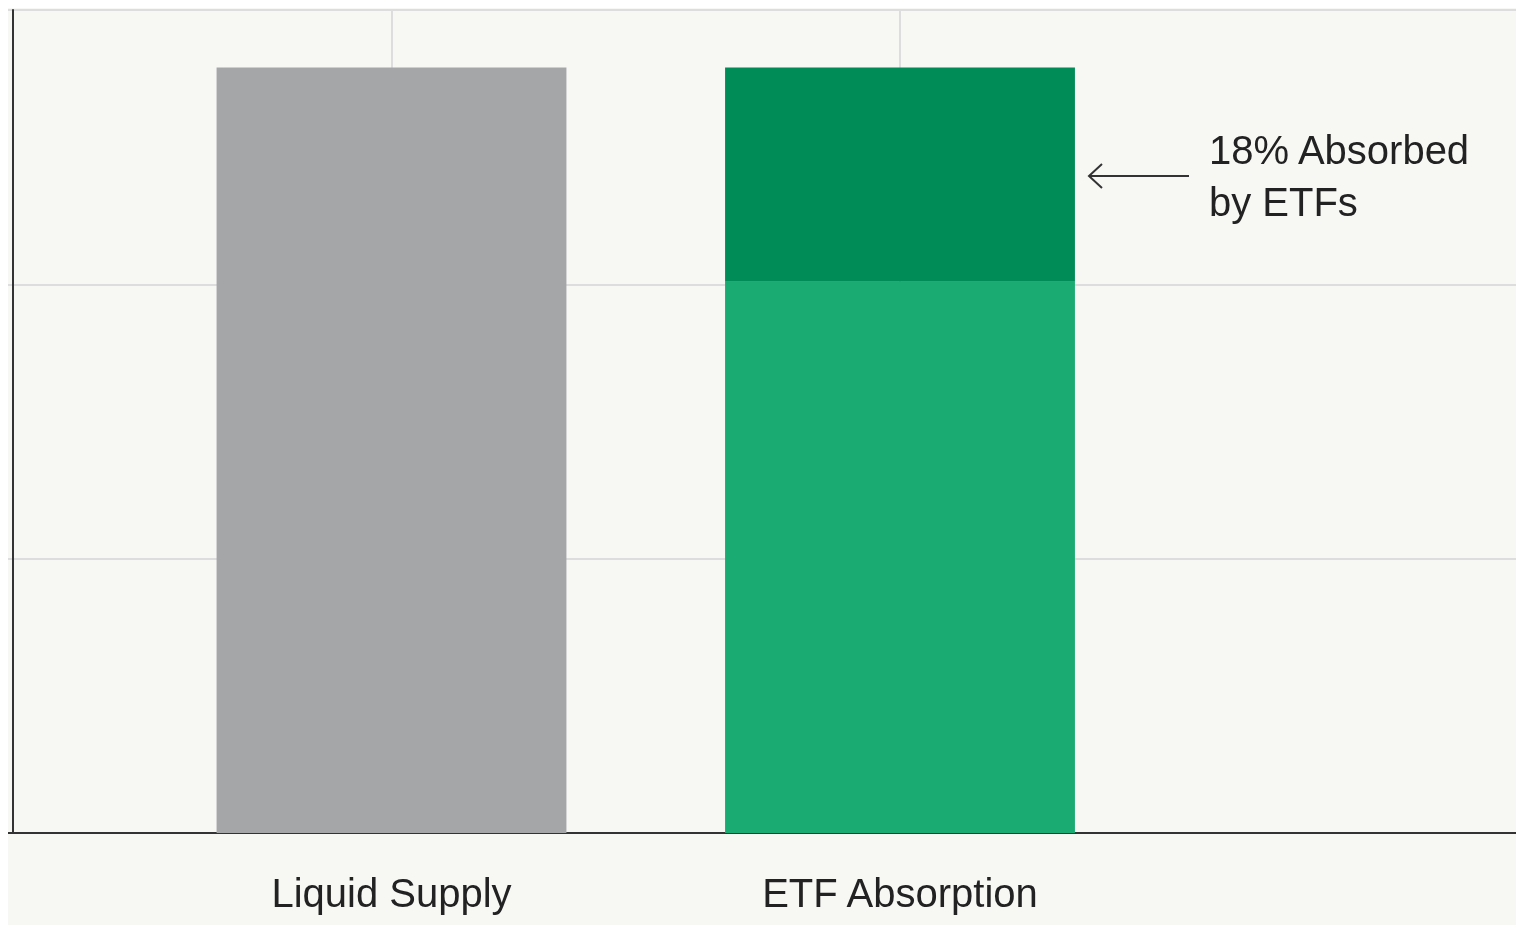  Describe the element at coordinates (1339, 176) in the screenshot. I see `text: 18% Absorbed by ETFs` at that location.